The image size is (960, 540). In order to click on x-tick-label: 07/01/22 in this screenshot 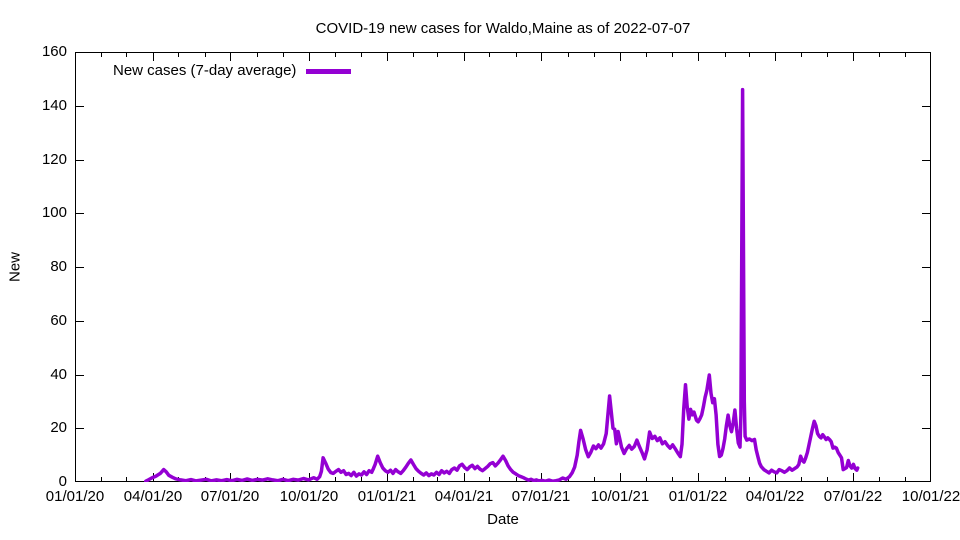, I will do `click(853, 496)`.